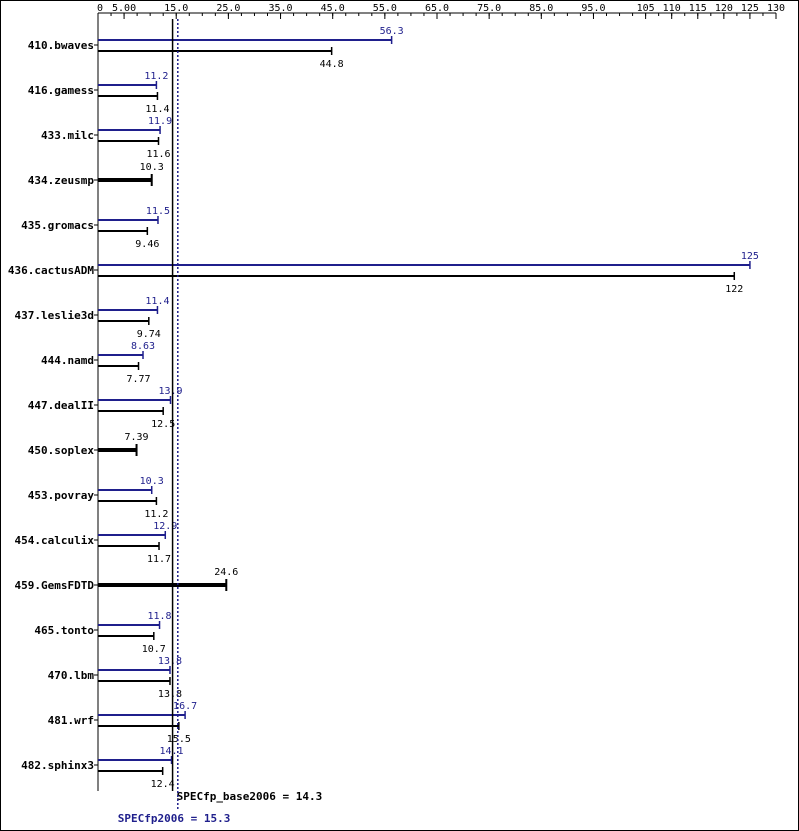 Image resolution: width=799 pixels, height=831 pixels. I want to click on peak-value-label: 8.63, so click(143, 346).